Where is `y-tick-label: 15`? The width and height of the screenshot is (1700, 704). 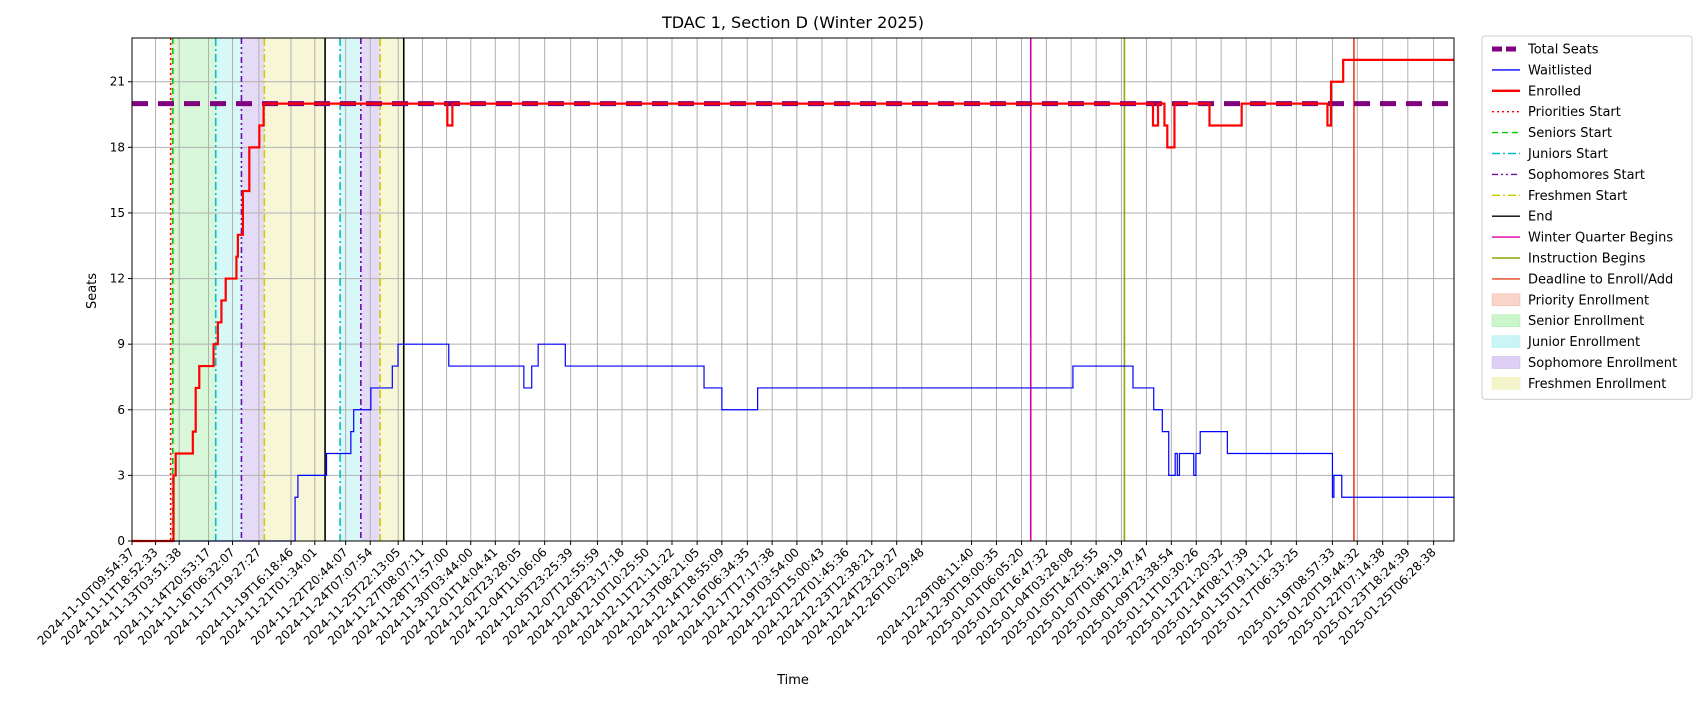
y-tick-label: 15 is located at coordinates (117, 213).